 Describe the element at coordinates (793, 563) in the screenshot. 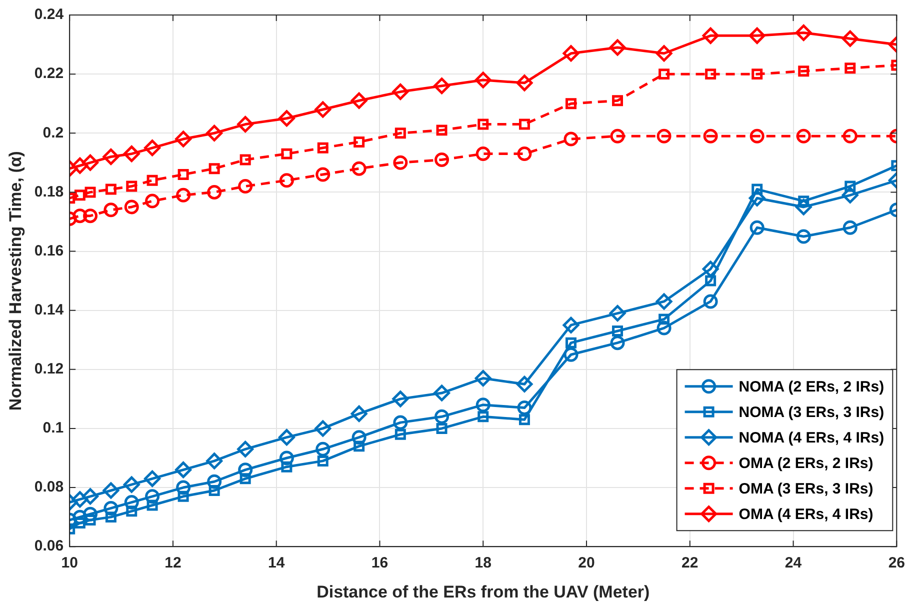

I see `x-tick-label: 24` at that location.